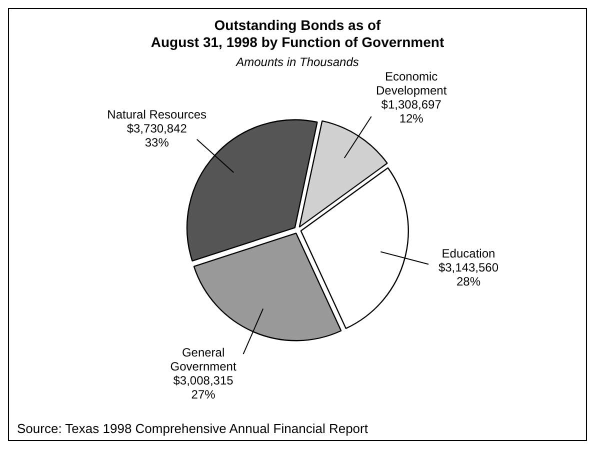 Image resolution: width=595 pixels, height=449 pixels. Describe the element at coordinates (157, 115) in the screenshot. I see `slice-label: Natural Resources` at that location.